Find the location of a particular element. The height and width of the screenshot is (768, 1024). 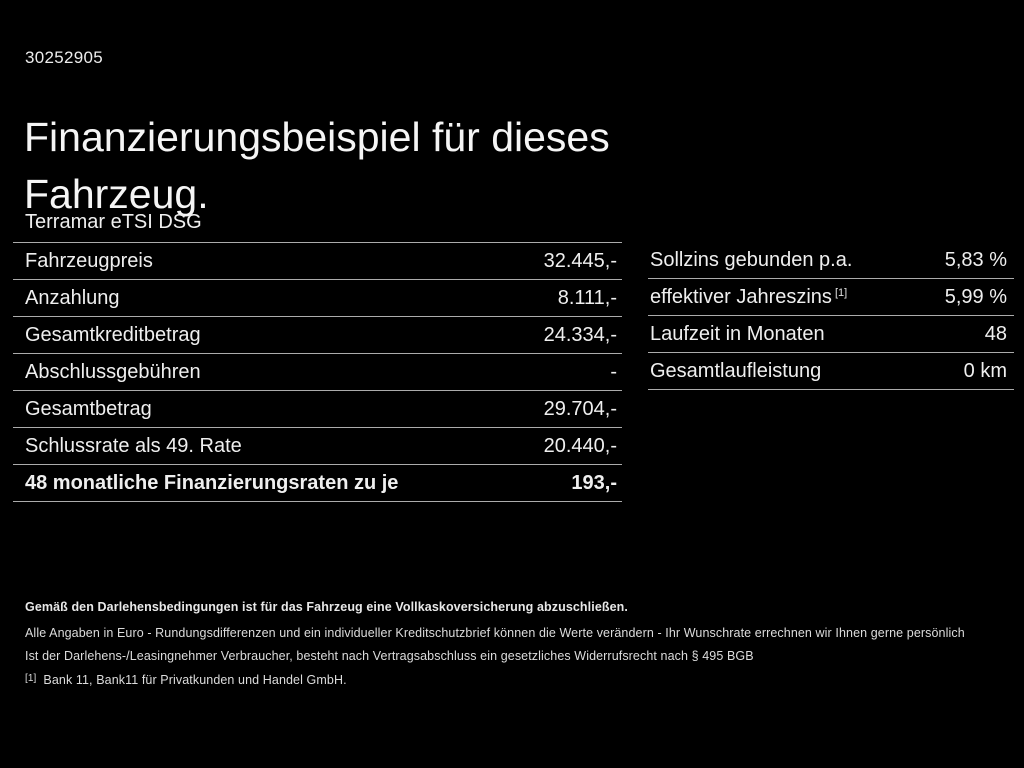

table-row-schlussrate: Schlussrate als 49. Rate 20.440,- is located at coordinates (317, 445).